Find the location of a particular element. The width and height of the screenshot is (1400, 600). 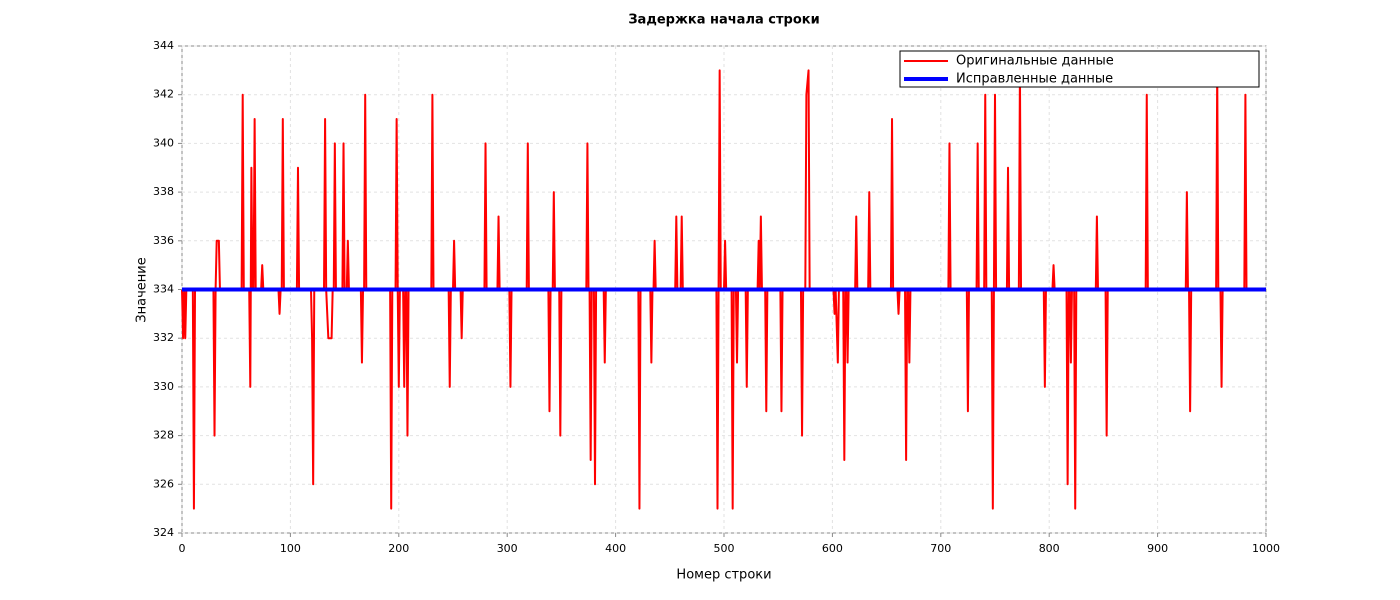

legend-label: Оригинальные данные is located at coordinates (1035, 61).